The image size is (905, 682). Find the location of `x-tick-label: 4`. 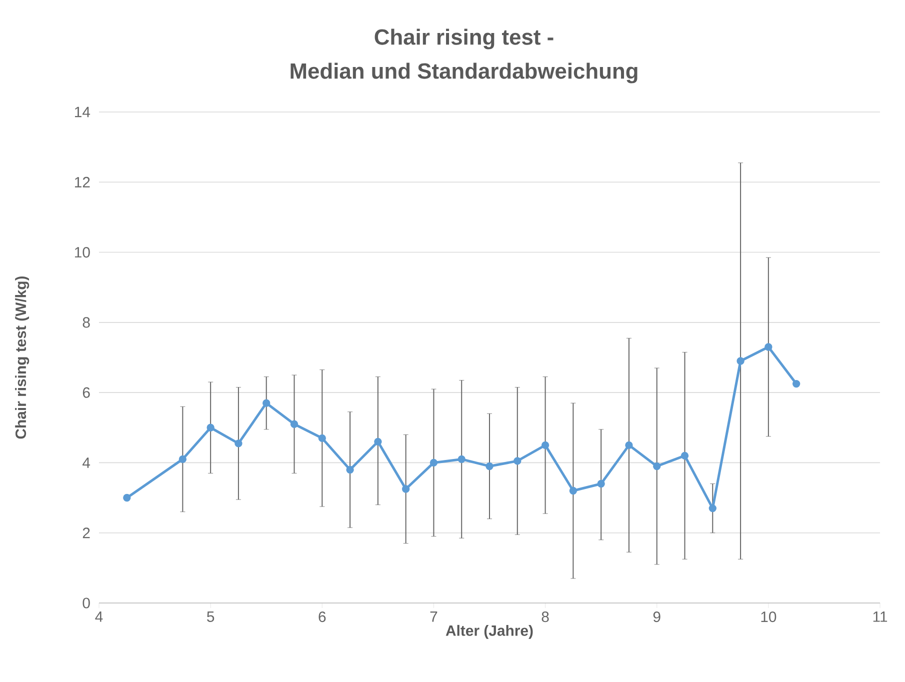

x-tick-label: 4 is located at coordinates (99, 617).